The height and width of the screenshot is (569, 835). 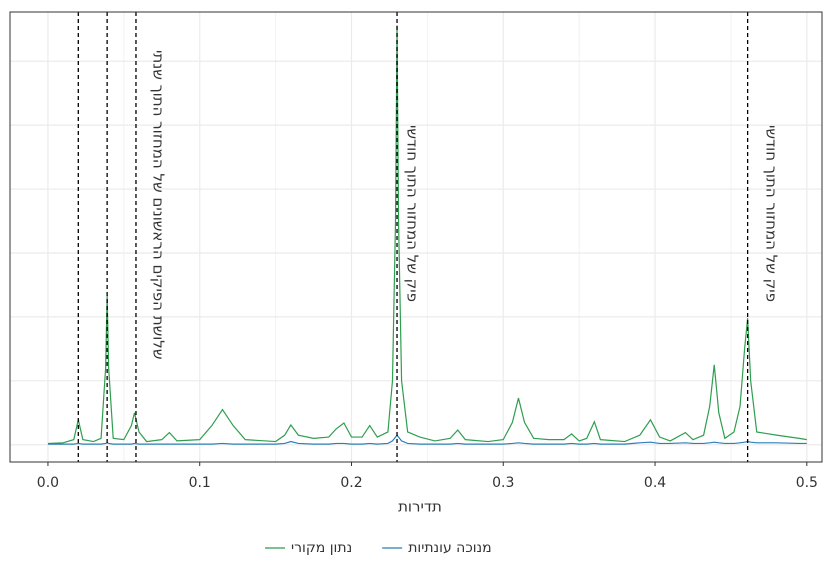 I want to click on legend-label: נתון מקורי, so click(x=321, y=548).